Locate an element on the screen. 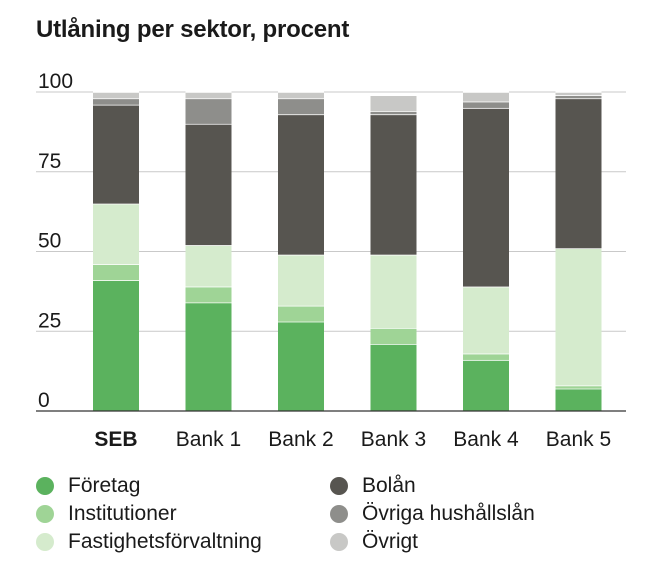 The image size is (672, 578). legend-label-ovrigt: Övrigt is located at coordinates (390, 541).